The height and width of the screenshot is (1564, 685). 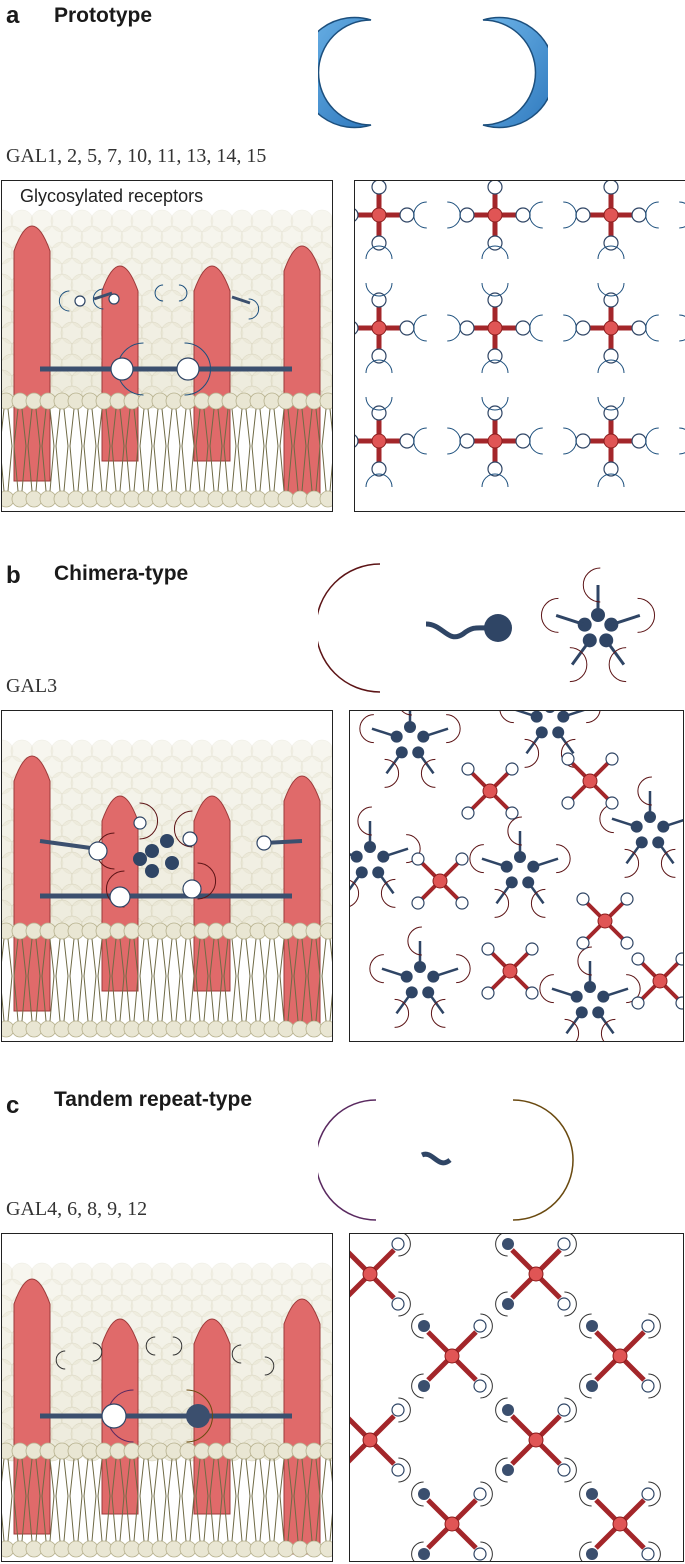 What do you see at coordinates (13, 15) in the screenshot?
I see `panel-letter-a: a` at bounding box center [13, 15].